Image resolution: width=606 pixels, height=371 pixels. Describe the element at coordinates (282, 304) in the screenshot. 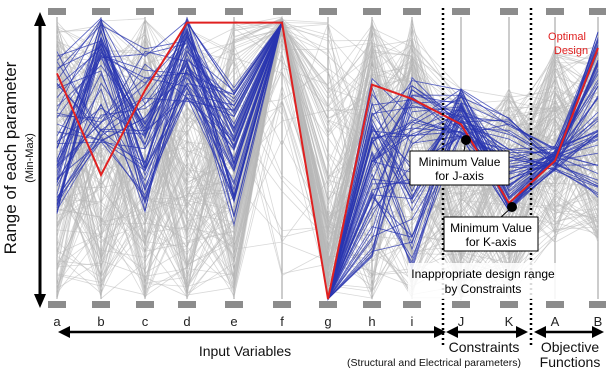

I see `axis-f-min-cap` at that location.